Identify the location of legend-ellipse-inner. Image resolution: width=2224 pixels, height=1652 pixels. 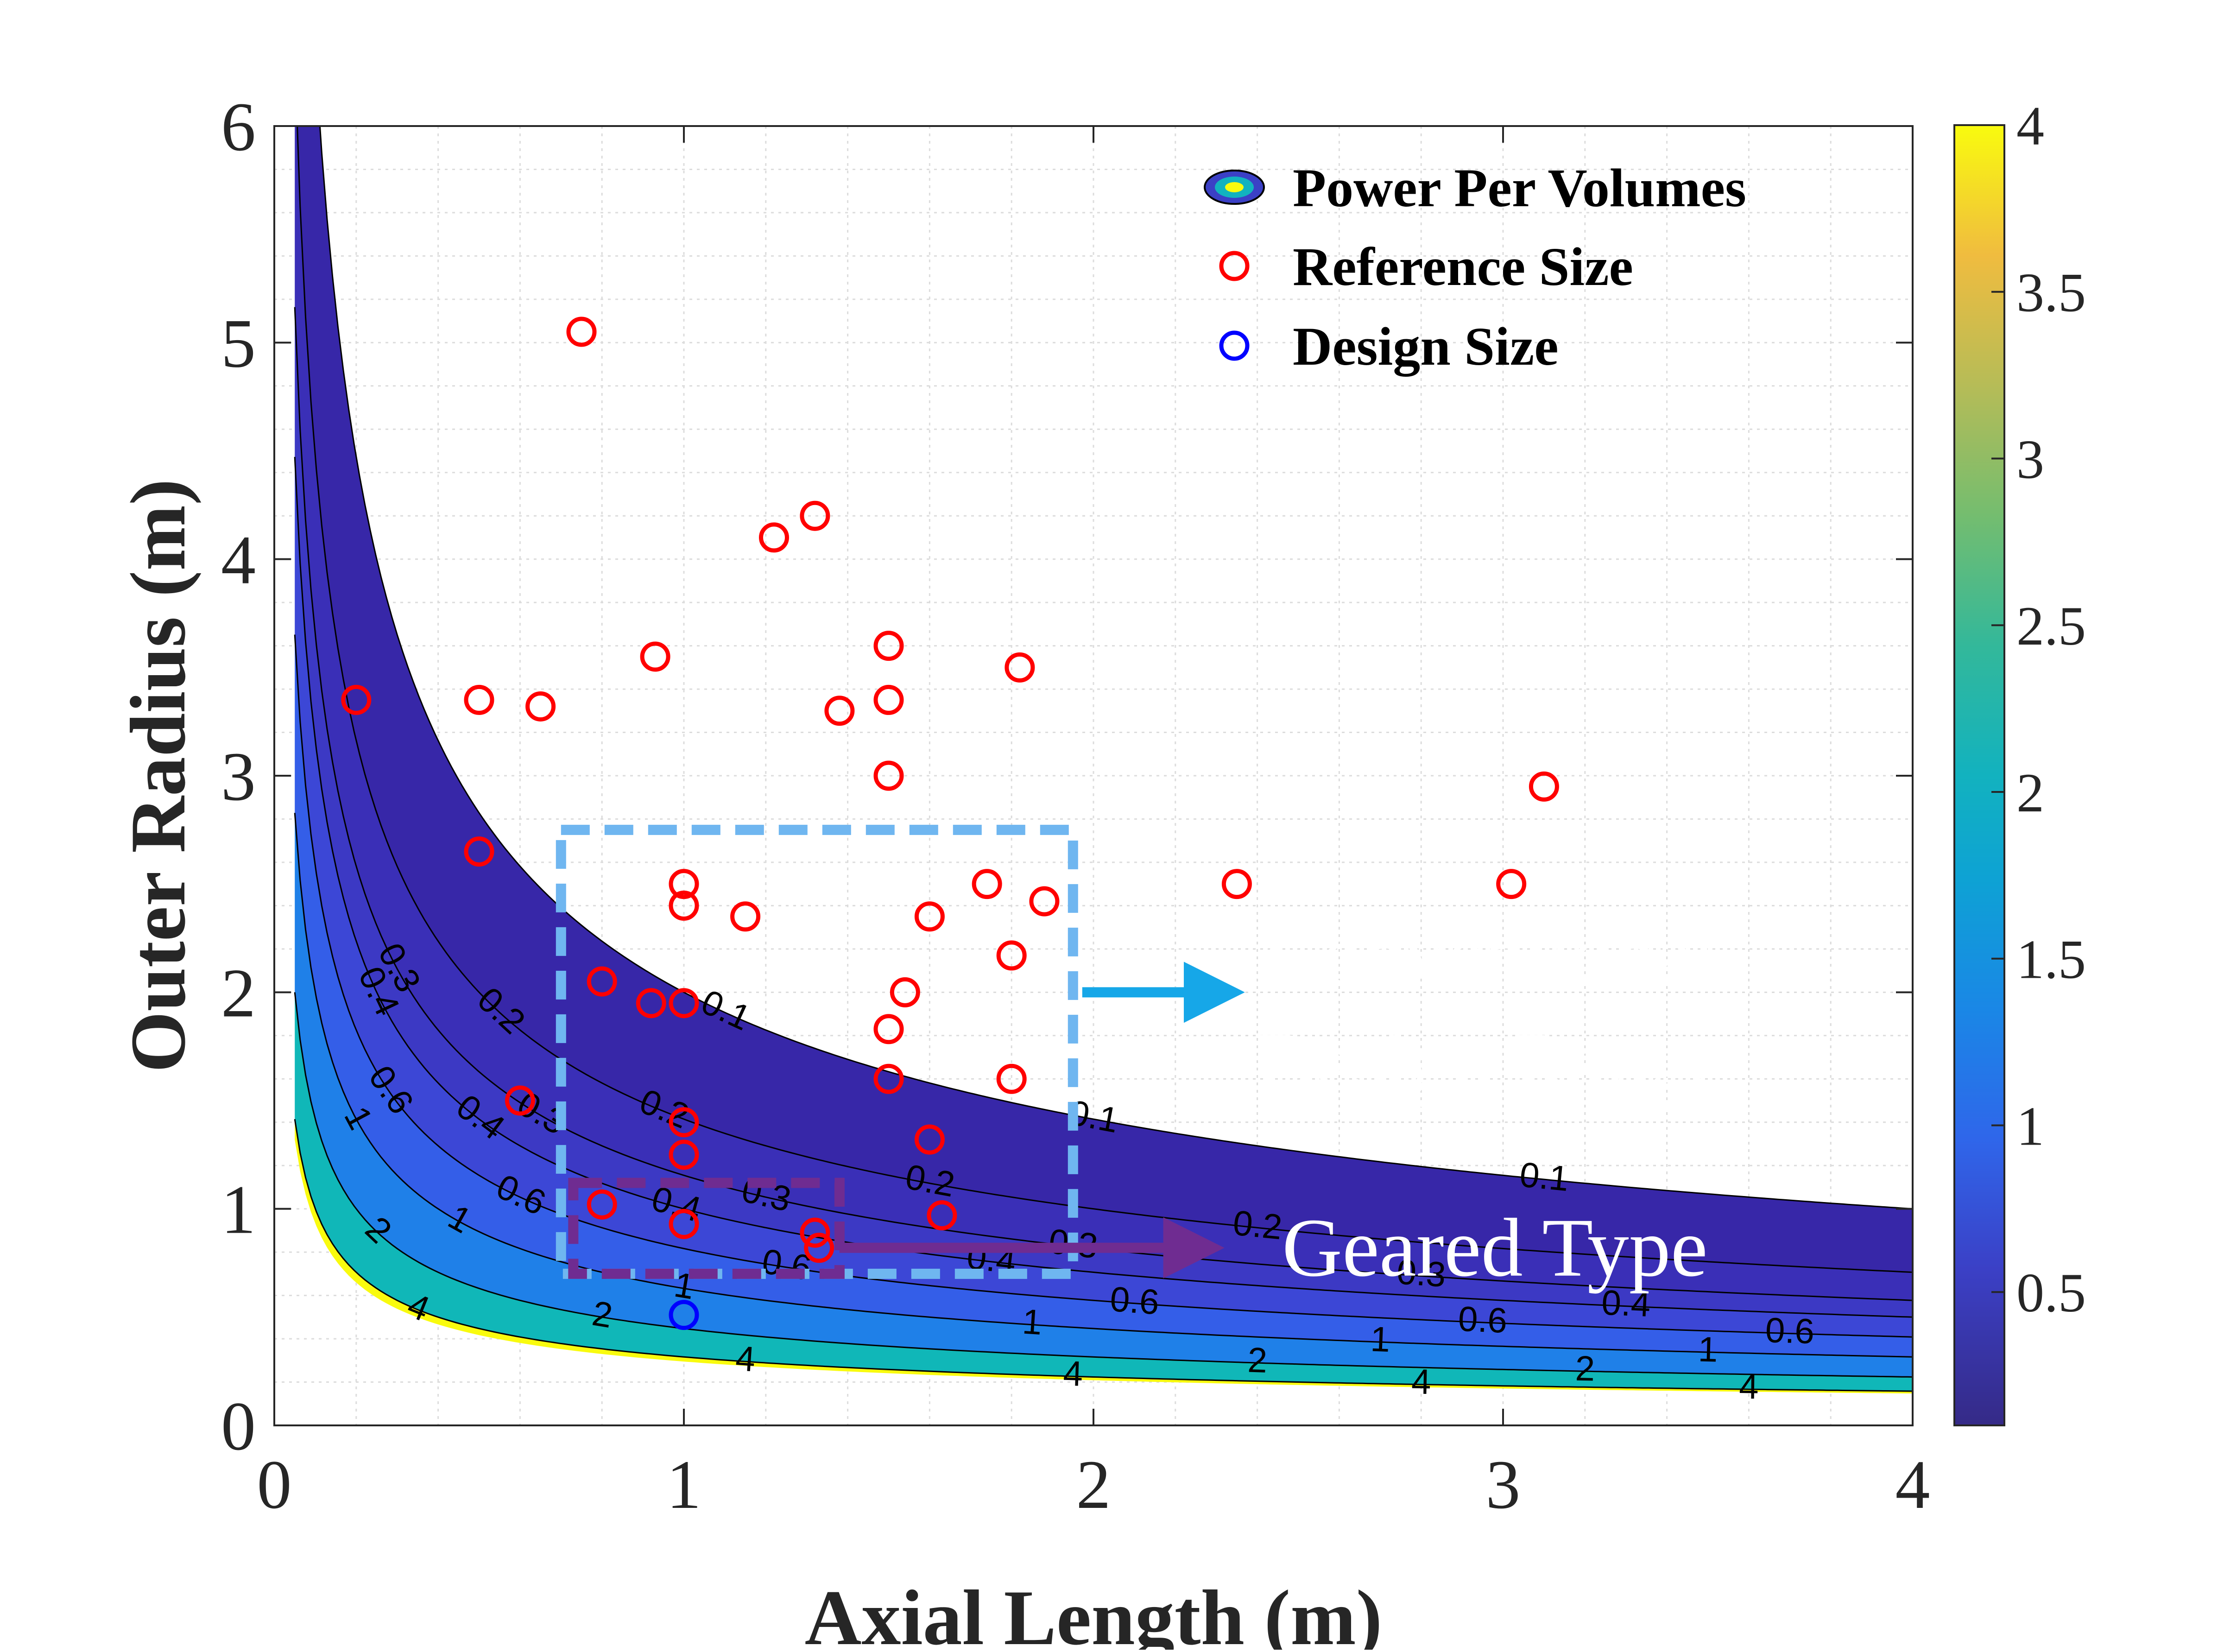
(1234, 187).